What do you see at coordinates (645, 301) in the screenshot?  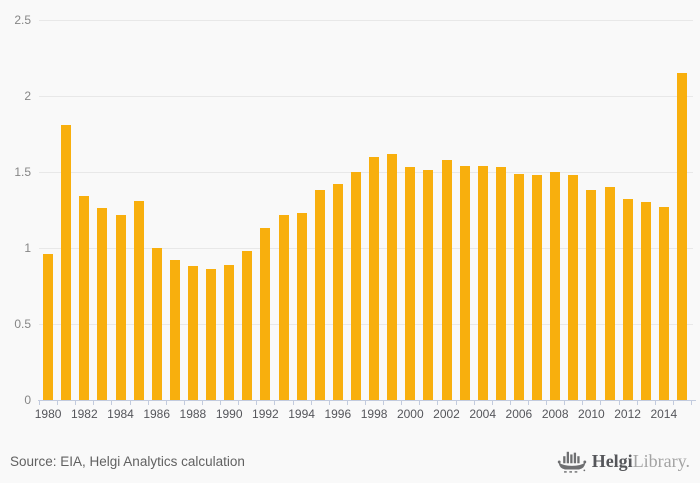 I see `bar-2013` at bounding box center [645, 301].